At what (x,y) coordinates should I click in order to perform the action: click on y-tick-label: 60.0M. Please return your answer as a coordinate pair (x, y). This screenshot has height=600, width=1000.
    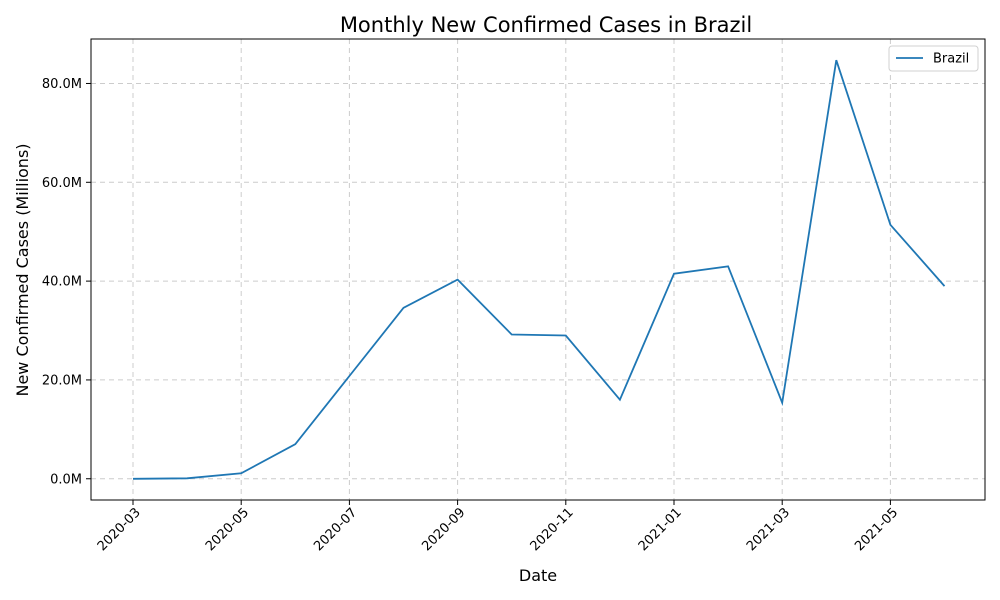
    Looking at the image, I should click on (62, 183).